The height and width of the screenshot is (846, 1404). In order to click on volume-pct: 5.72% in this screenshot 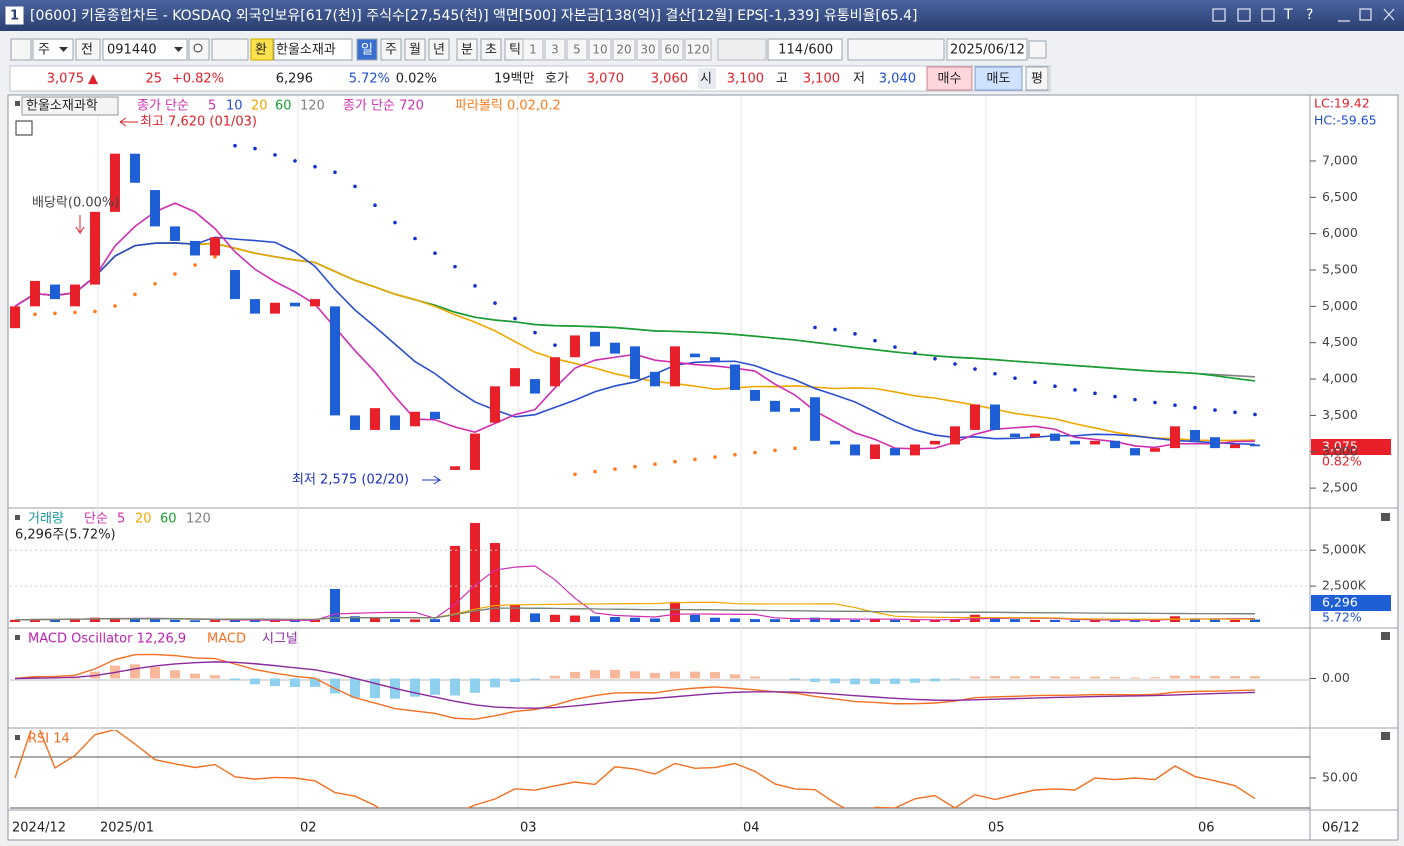, I will do `click(369, 79)`.